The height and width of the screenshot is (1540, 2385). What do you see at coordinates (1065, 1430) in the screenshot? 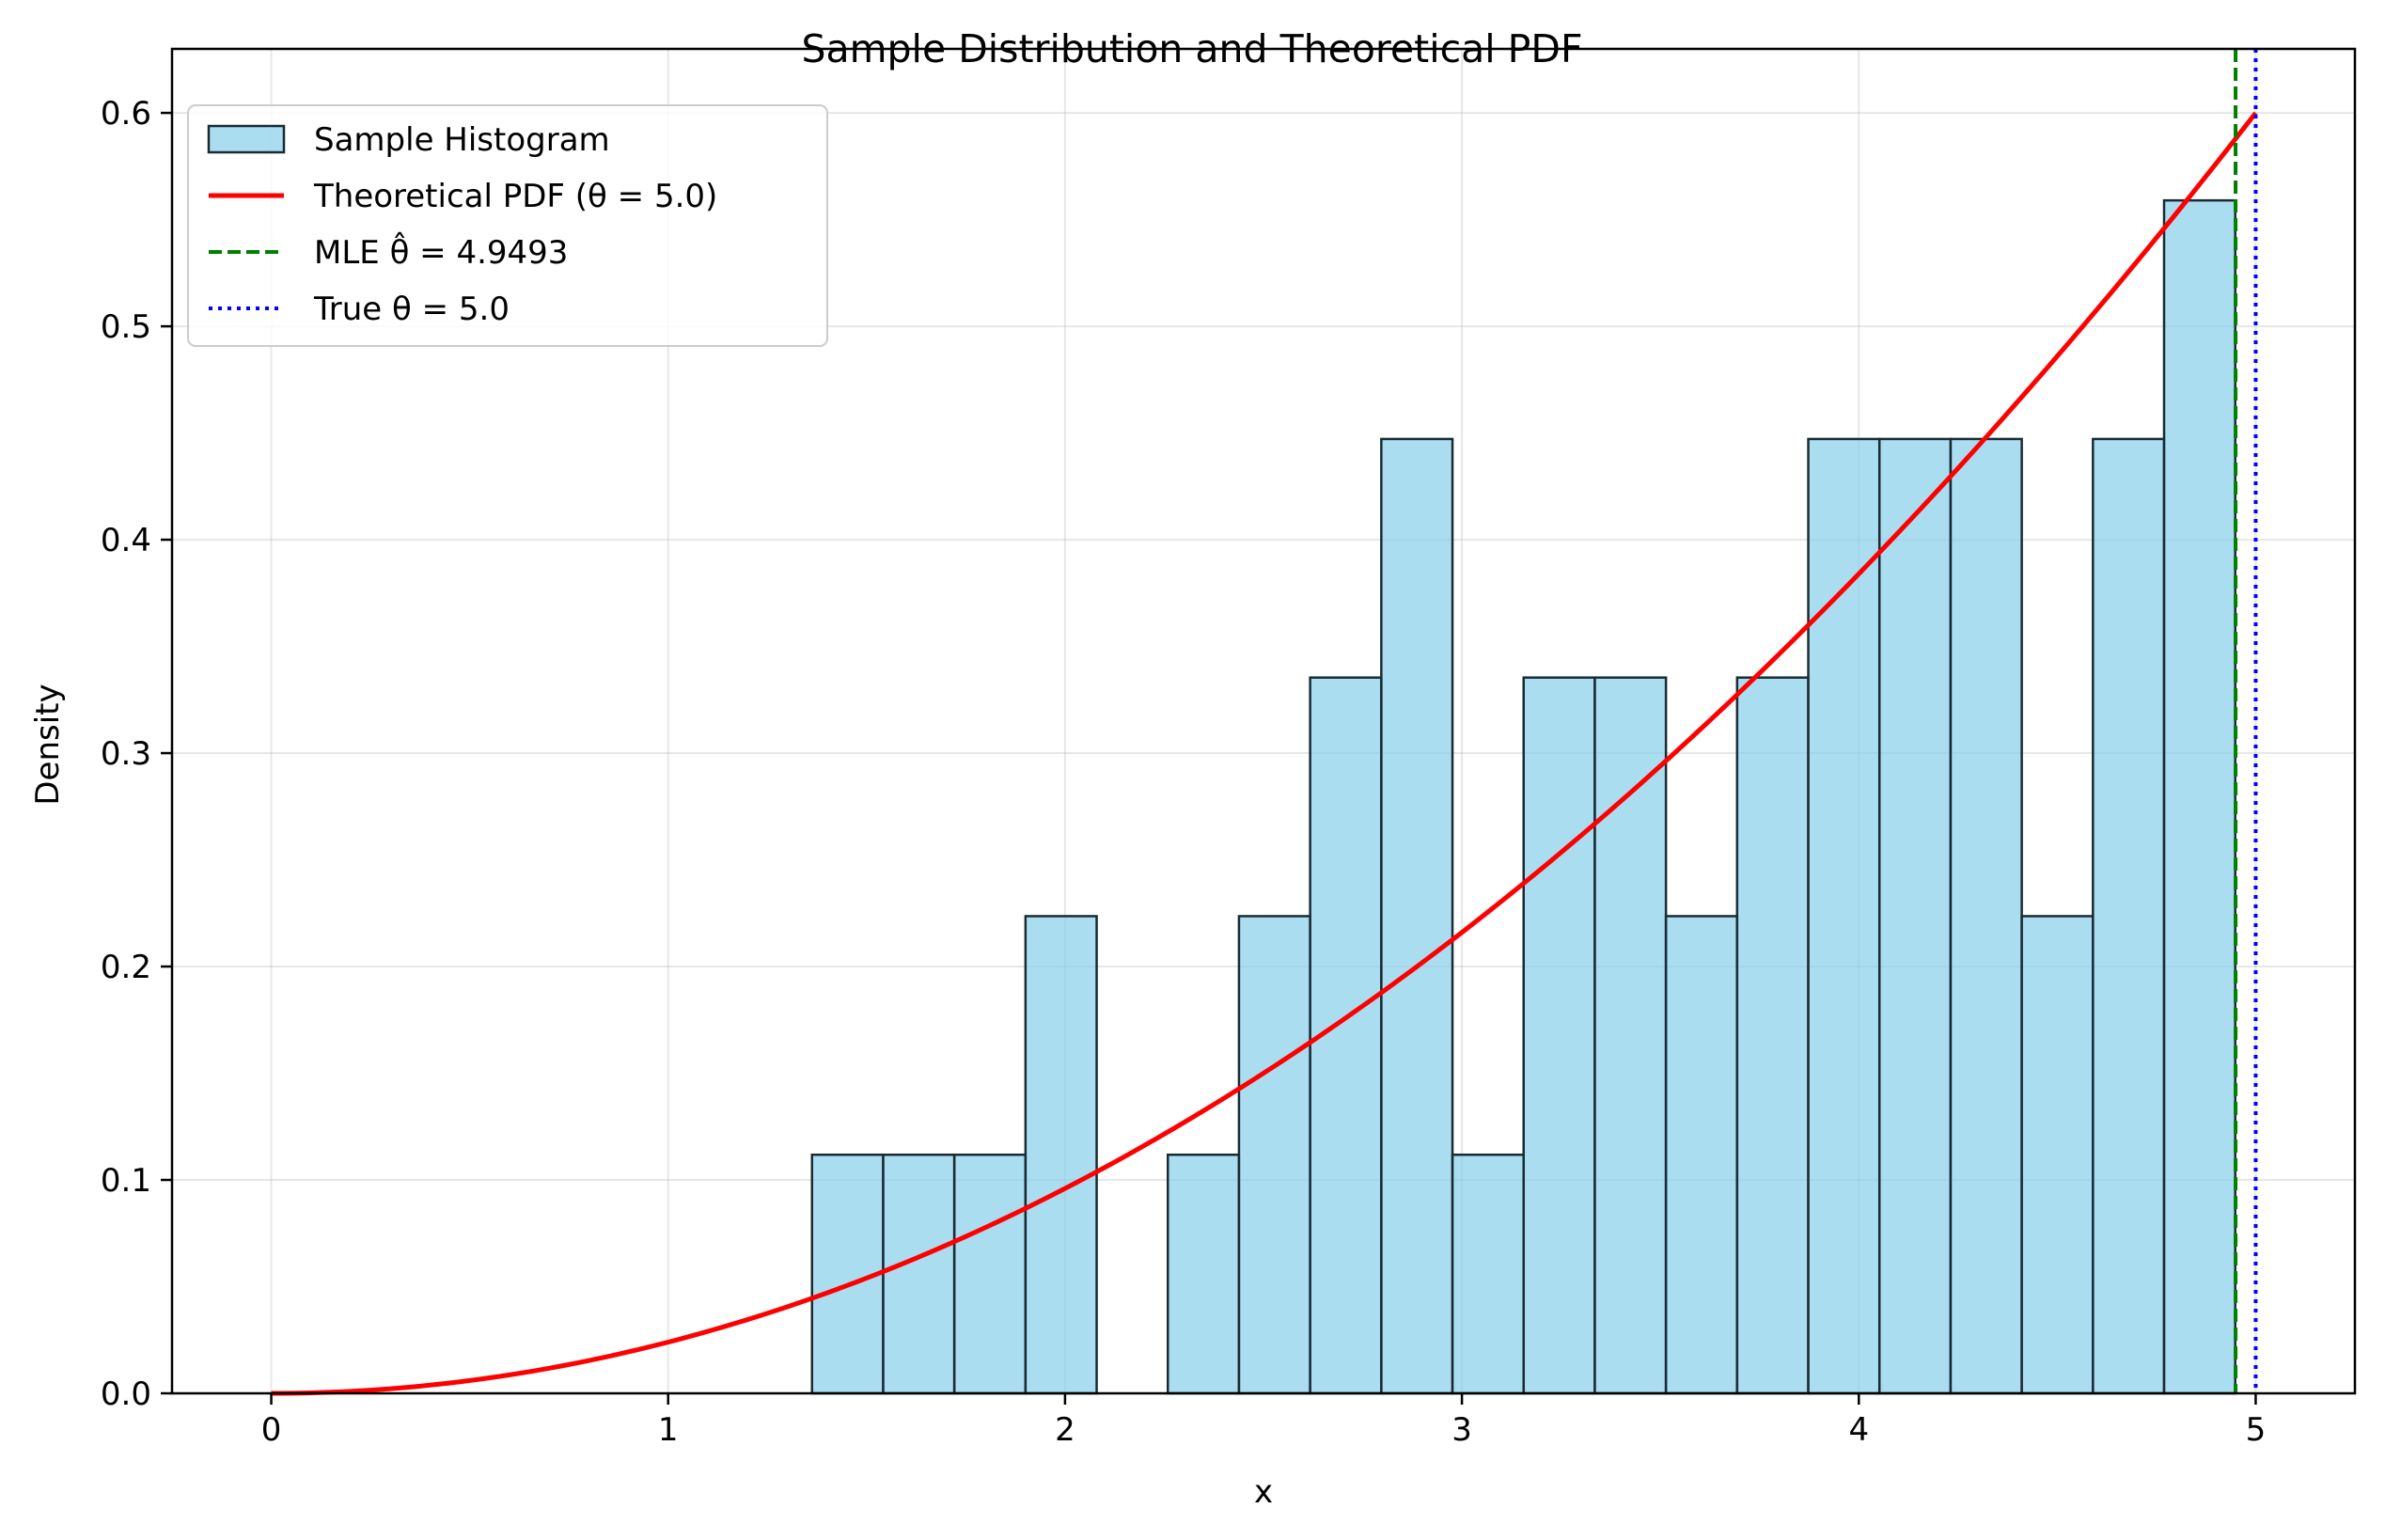
I see `x-tick-label-2: 2` at bounding box center [1065, 1430].